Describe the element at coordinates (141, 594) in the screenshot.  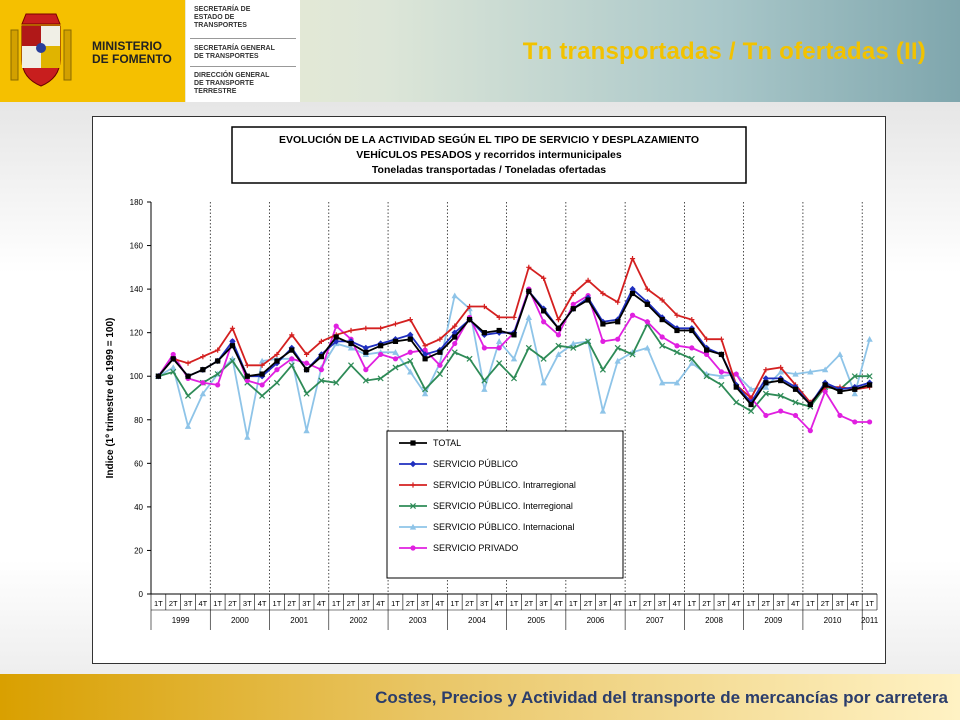
I see `y-tick-label: 0` at that location.